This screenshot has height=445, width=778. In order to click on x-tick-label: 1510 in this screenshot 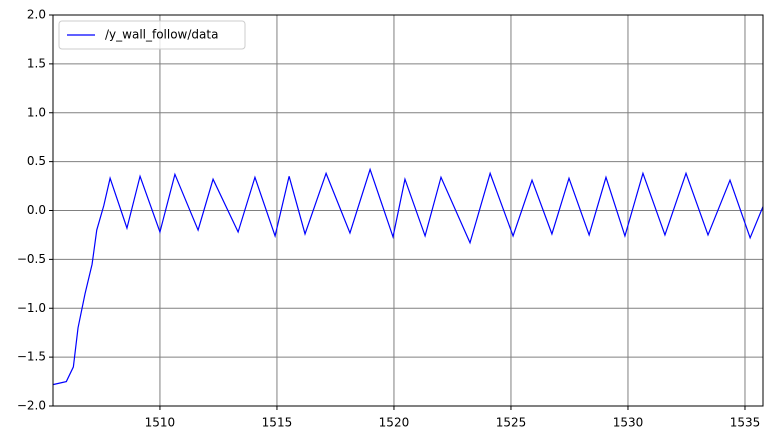, I will do `click(160, 423)`.